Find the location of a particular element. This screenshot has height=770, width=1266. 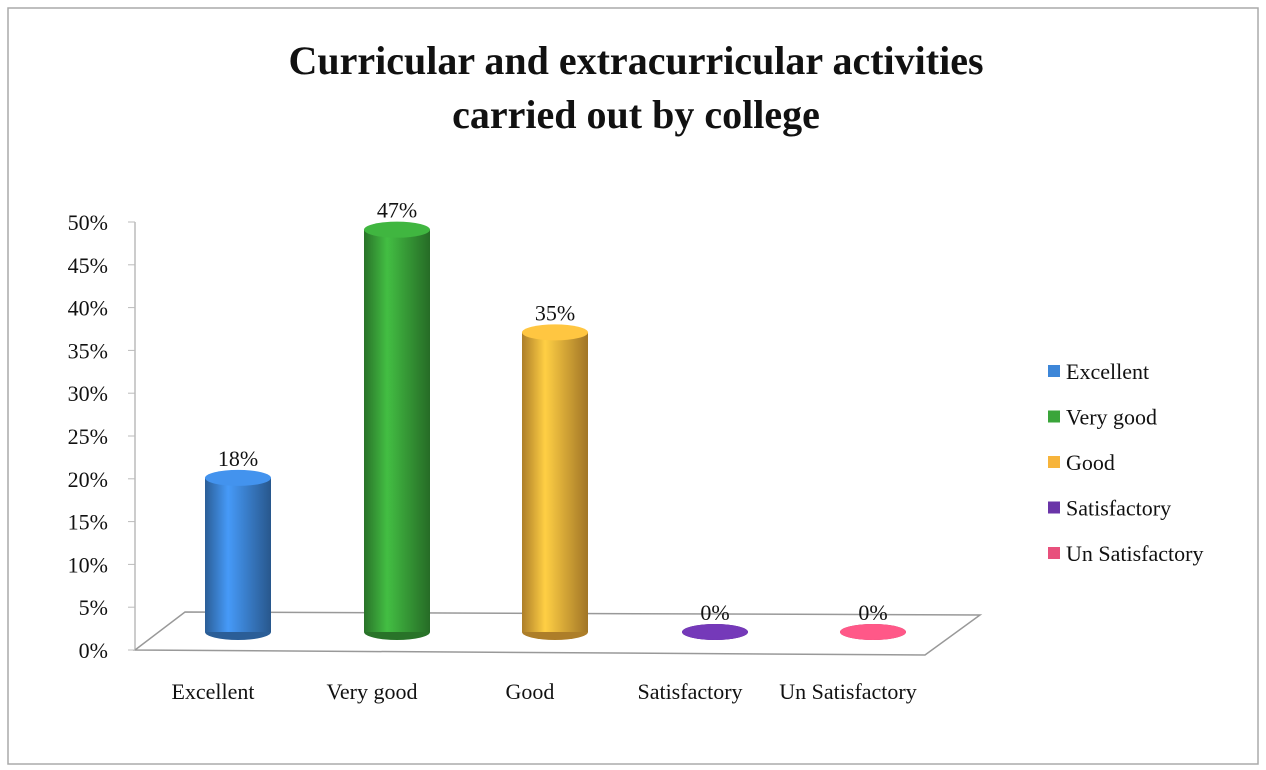

x-tick-label: Good is located at coordinates (530, 691).